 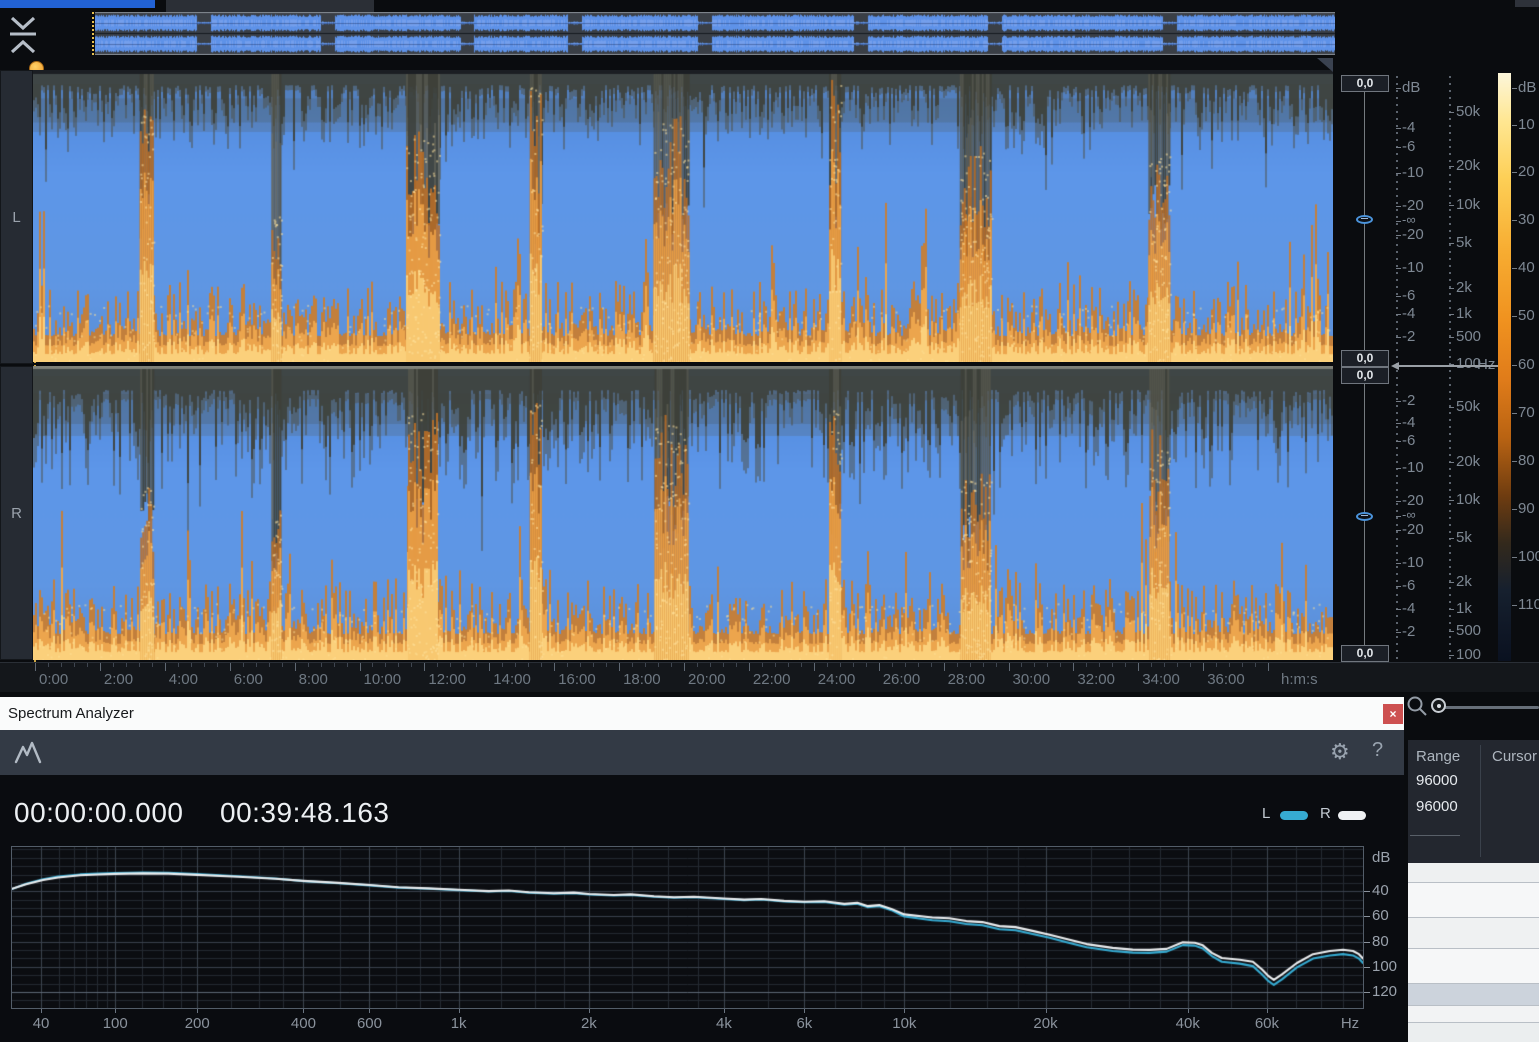 What do you see at coordinates (804, 1023) in the screenshot?
I see `freq-axis-label: 6k` at bounding box center [804, 1023].